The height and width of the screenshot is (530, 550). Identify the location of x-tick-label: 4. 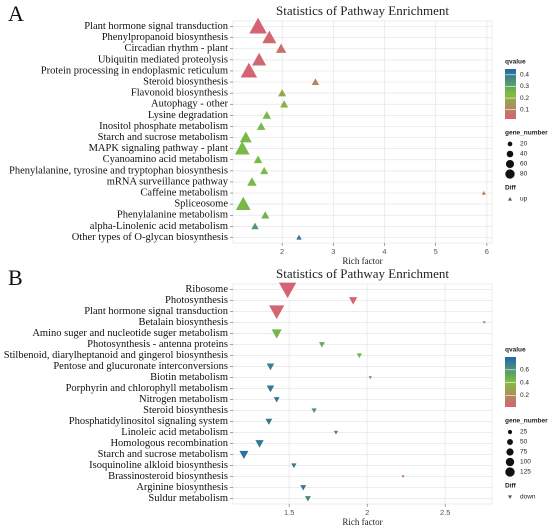
(384, 251).